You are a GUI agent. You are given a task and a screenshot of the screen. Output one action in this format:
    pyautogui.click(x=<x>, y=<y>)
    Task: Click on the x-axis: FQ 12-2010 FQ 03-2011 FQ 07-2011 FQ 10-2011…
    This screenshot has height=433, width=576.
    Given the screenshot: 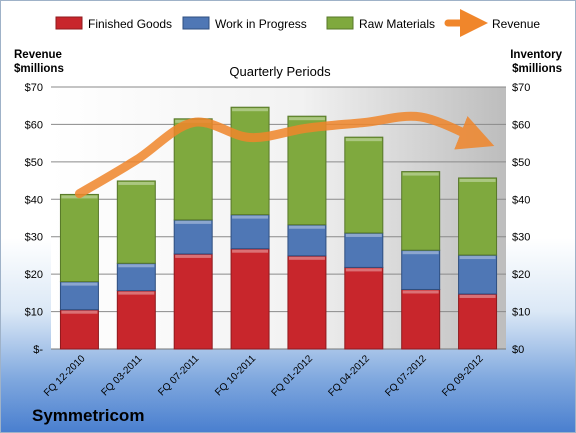 What is the action you would take?
    pyautogui.click(x=264, y=376)
    